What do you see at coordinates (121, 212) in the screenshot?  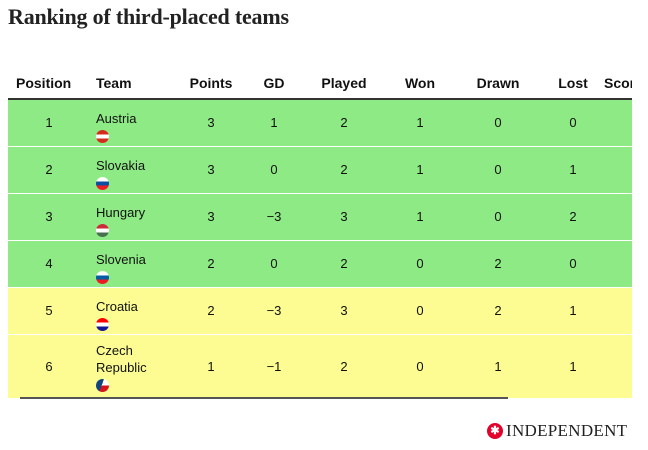 I see `team-name: Hungary` at bounding box center [121, 212].